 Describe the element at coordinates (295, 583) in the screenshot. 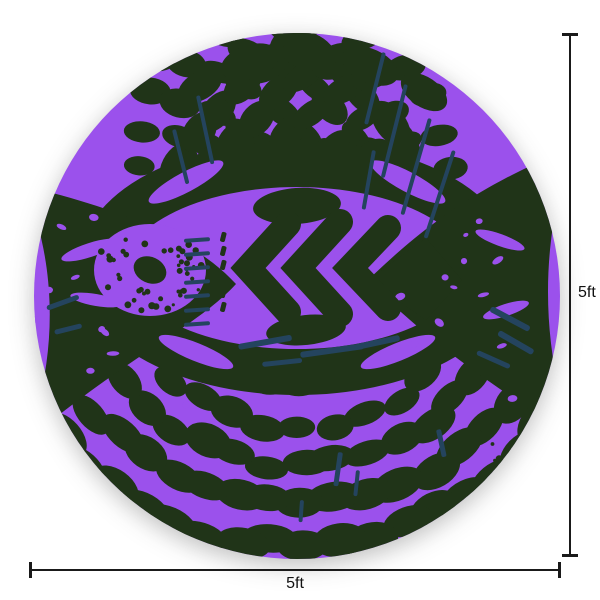

I see `width-dimension-label: 5ft` at that location.